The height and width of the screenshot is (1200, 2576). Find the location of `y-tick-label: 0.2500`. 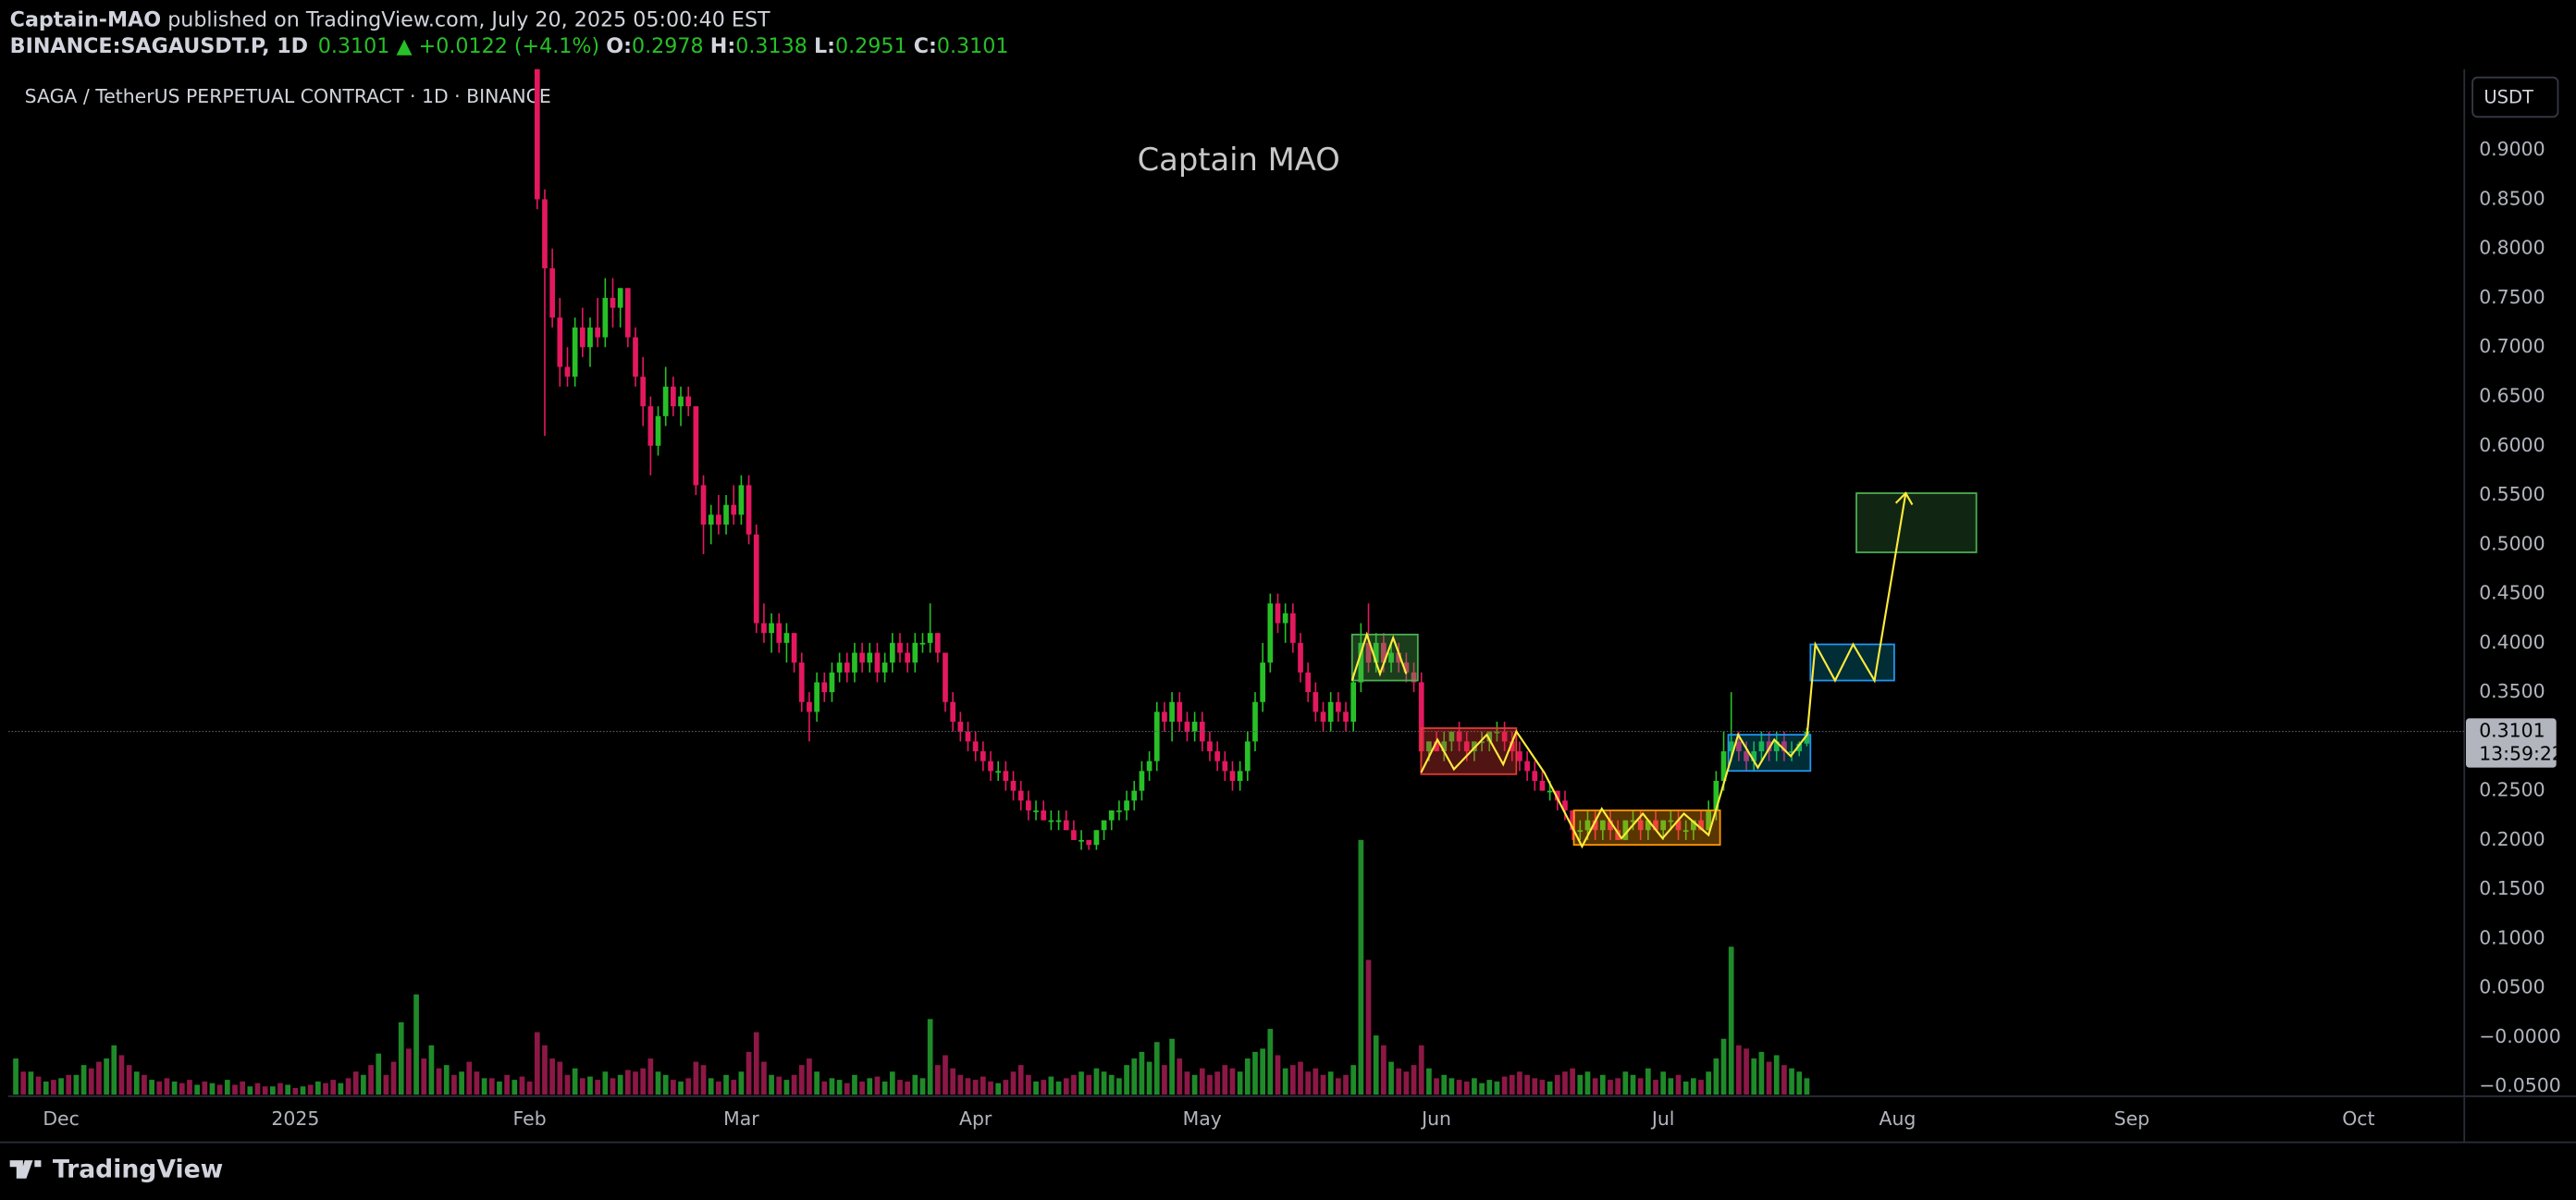

y-tick-label: 0.2500 is located at coordinates (2512, 790).